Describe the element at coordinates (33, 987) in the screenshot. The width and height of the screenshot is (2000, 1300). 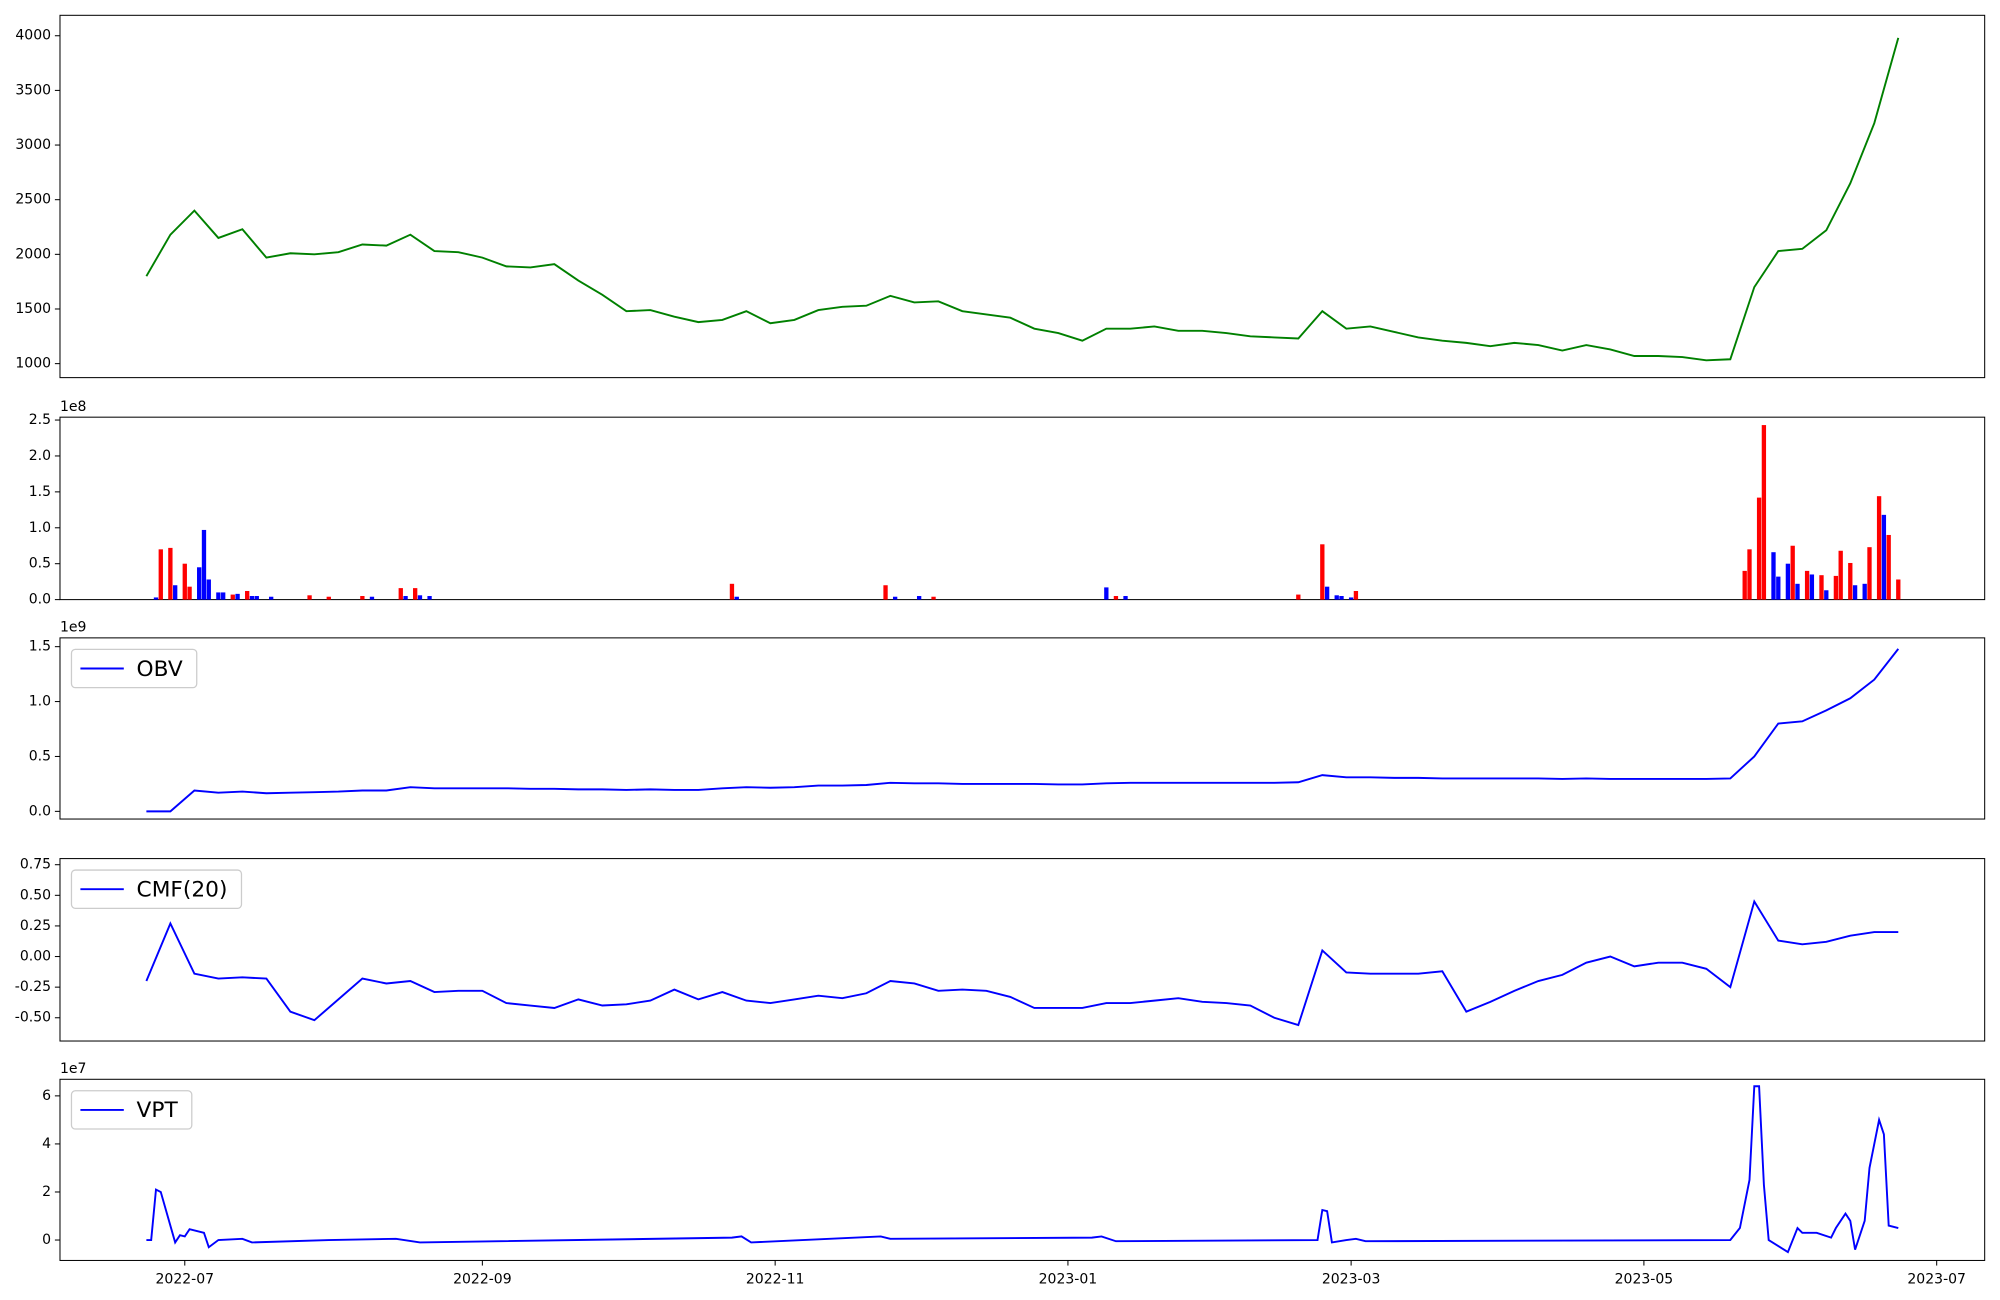
I see `y-tick-label: -0.25` at that location.